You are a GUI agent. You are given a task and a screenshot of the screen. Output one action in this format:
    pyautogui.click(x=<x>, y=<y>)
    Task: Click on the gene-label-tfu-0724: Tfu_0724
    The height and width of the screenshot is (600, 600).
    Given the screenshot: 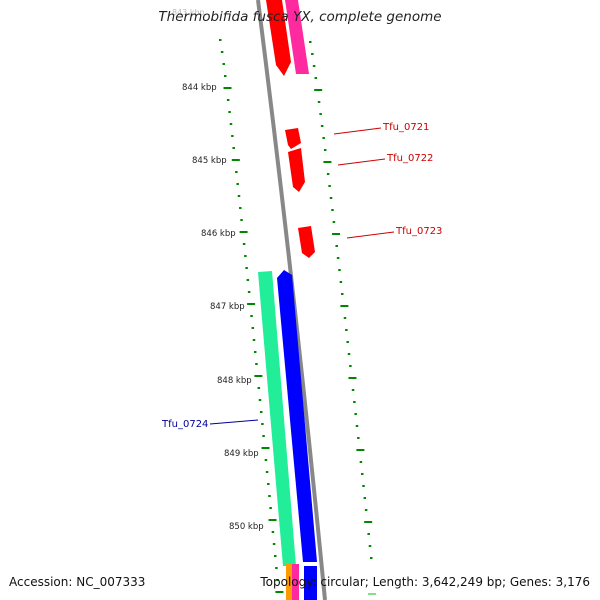 What is the action you would take?
    pyautogui.click(x=184, y=424)
    